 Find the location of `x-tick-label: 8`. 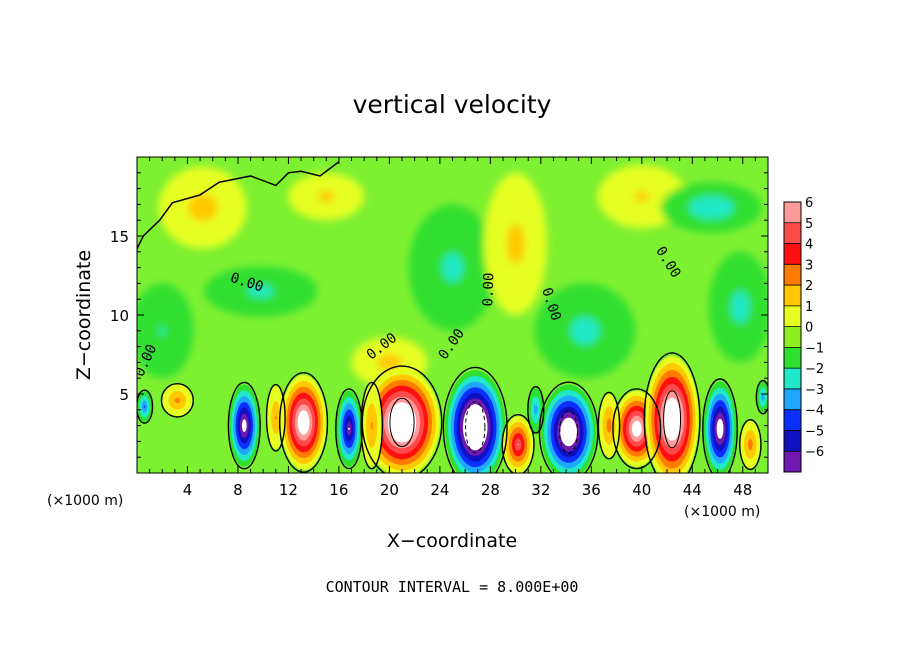

x-tick-label: 8 is located at coordinates (238, 490).